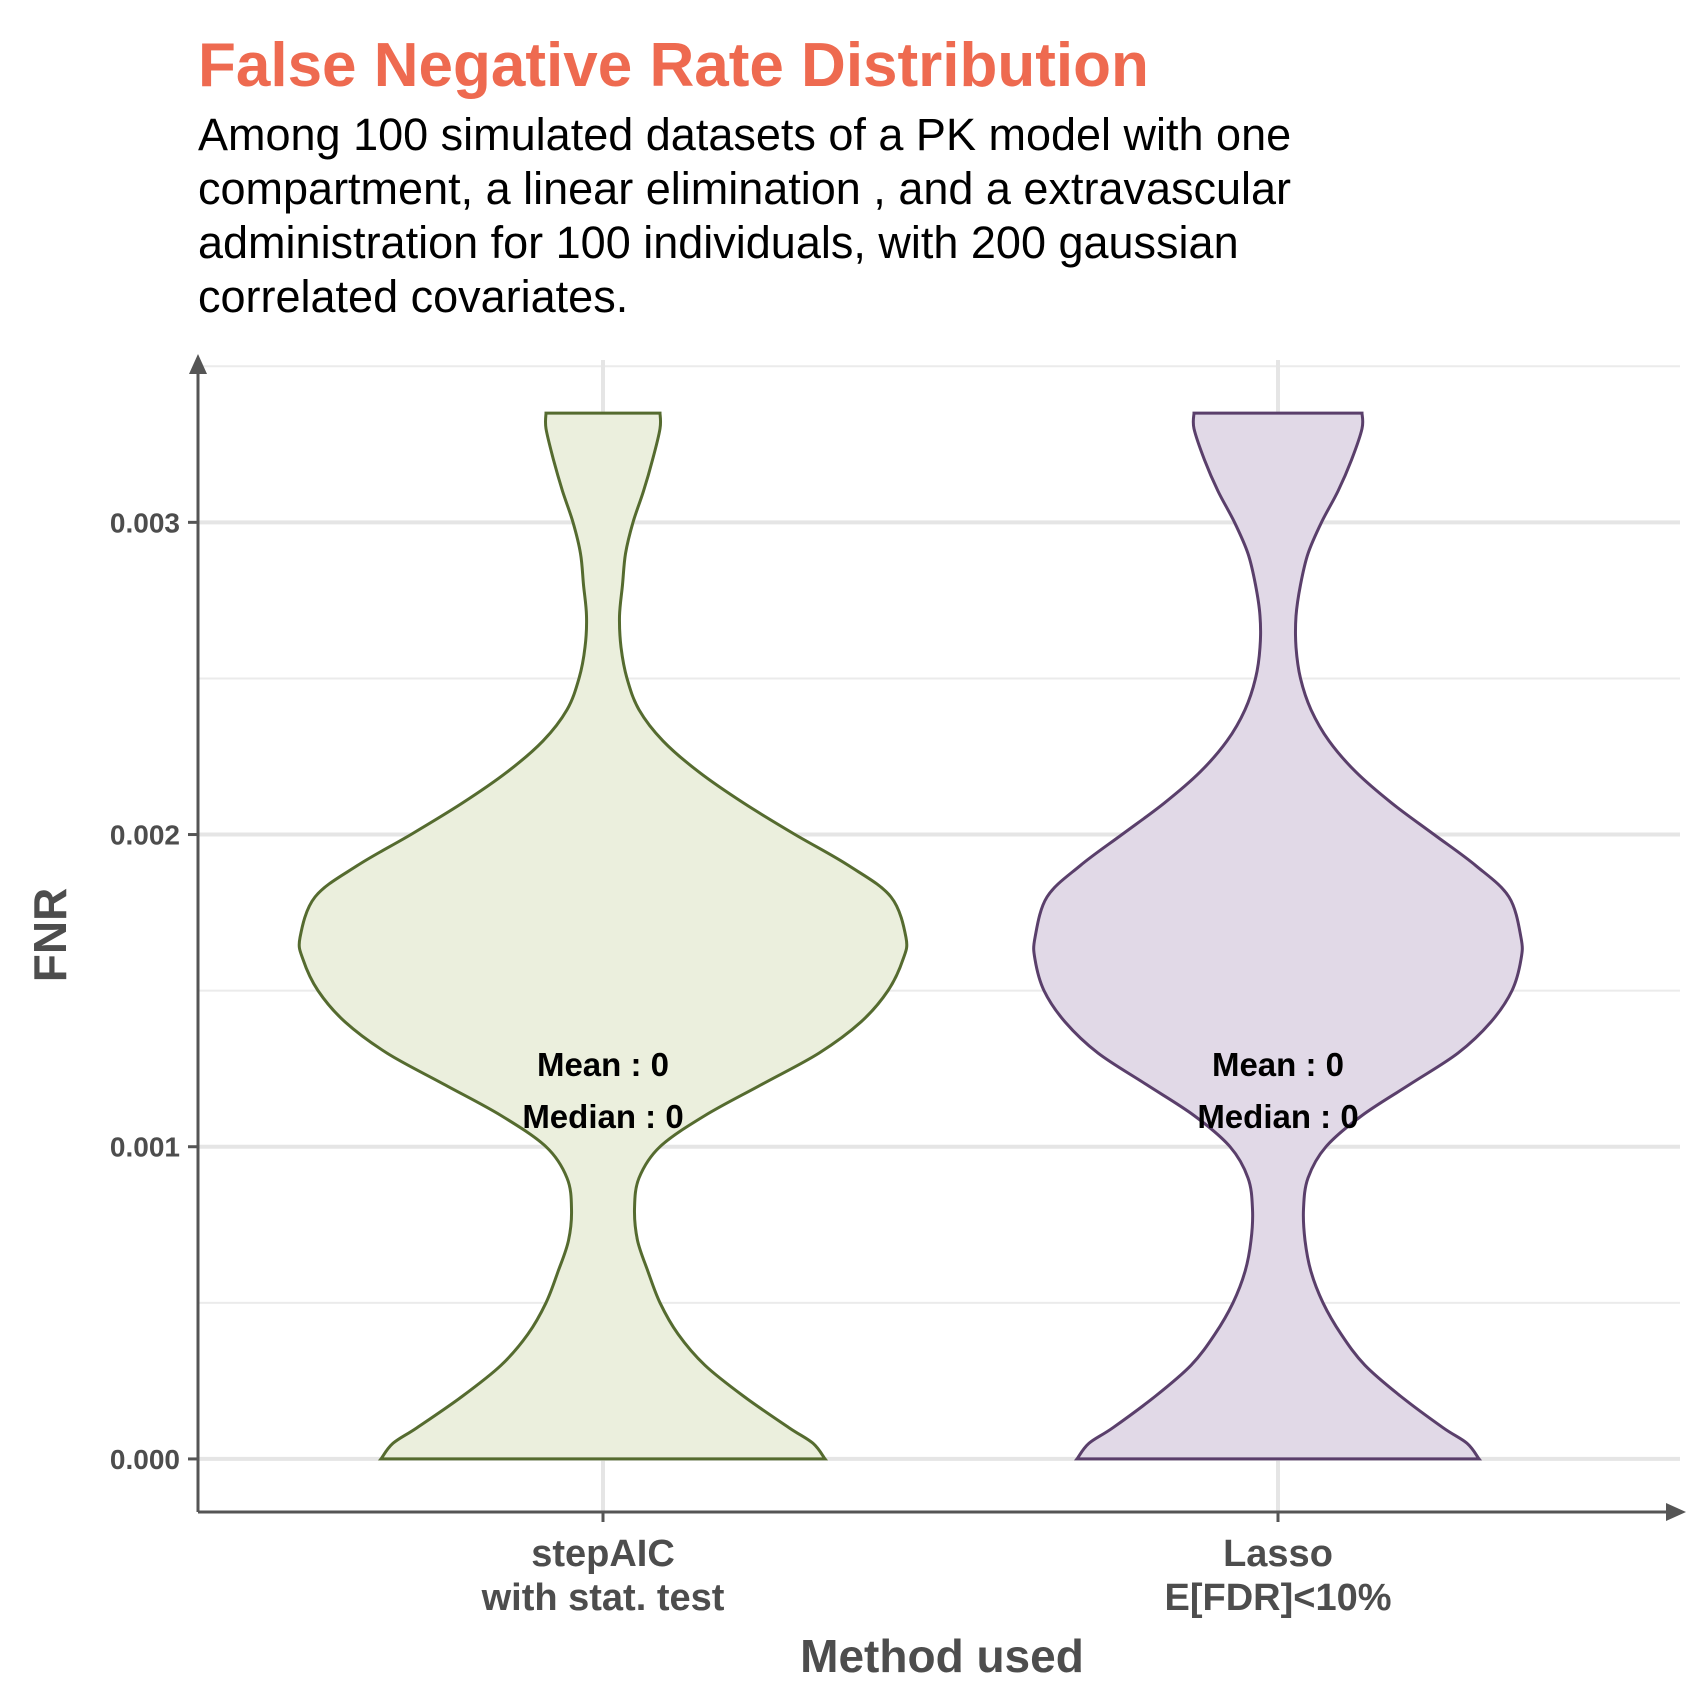  I want to click on x-axis-title: Method used, so click(942, 1656).